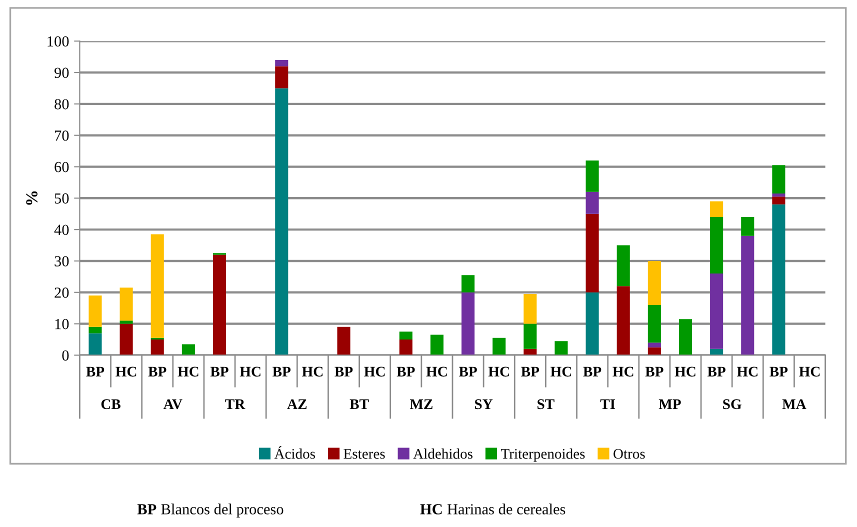 This screenshot has width=857, height=527. I want to click on text: MA, so click(794, 404).